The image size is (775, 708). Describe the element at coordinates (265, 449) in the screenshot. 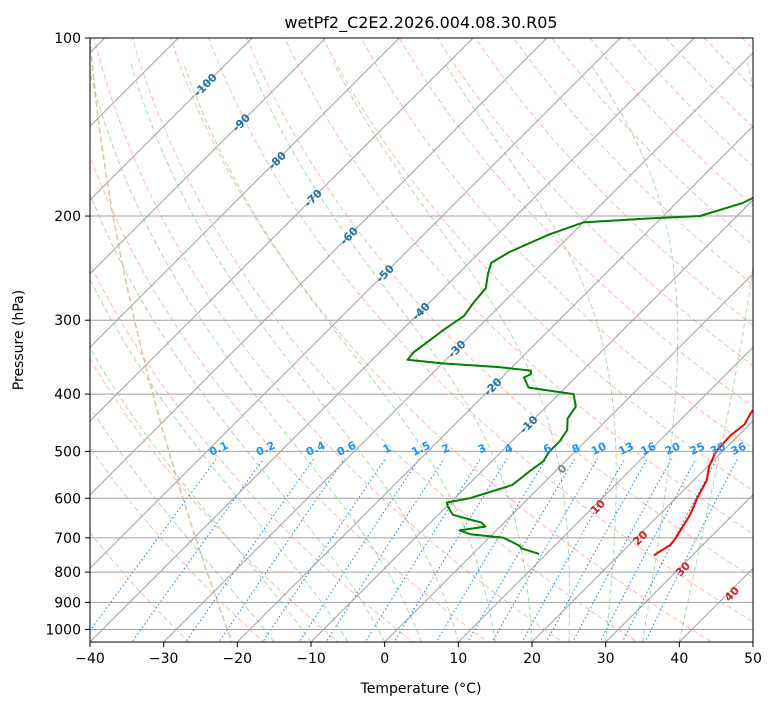

I see `mixing-ratio-label: 0.2` at that location.